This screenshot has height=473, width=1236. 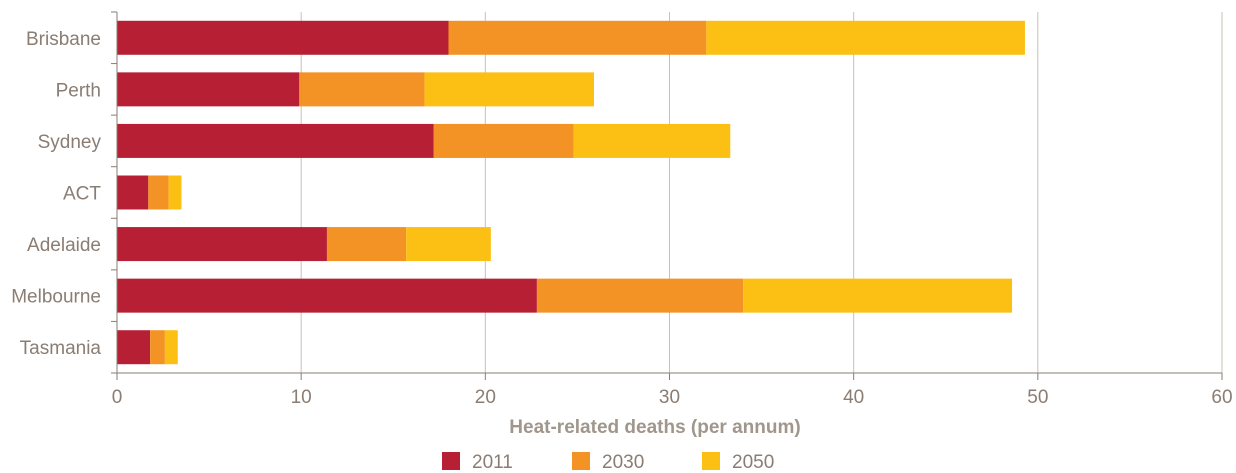 What do you see at coordinates (283, 37) in the screenshot?
I see `bar-brisbane-2011` at bounding box center [283, 37].